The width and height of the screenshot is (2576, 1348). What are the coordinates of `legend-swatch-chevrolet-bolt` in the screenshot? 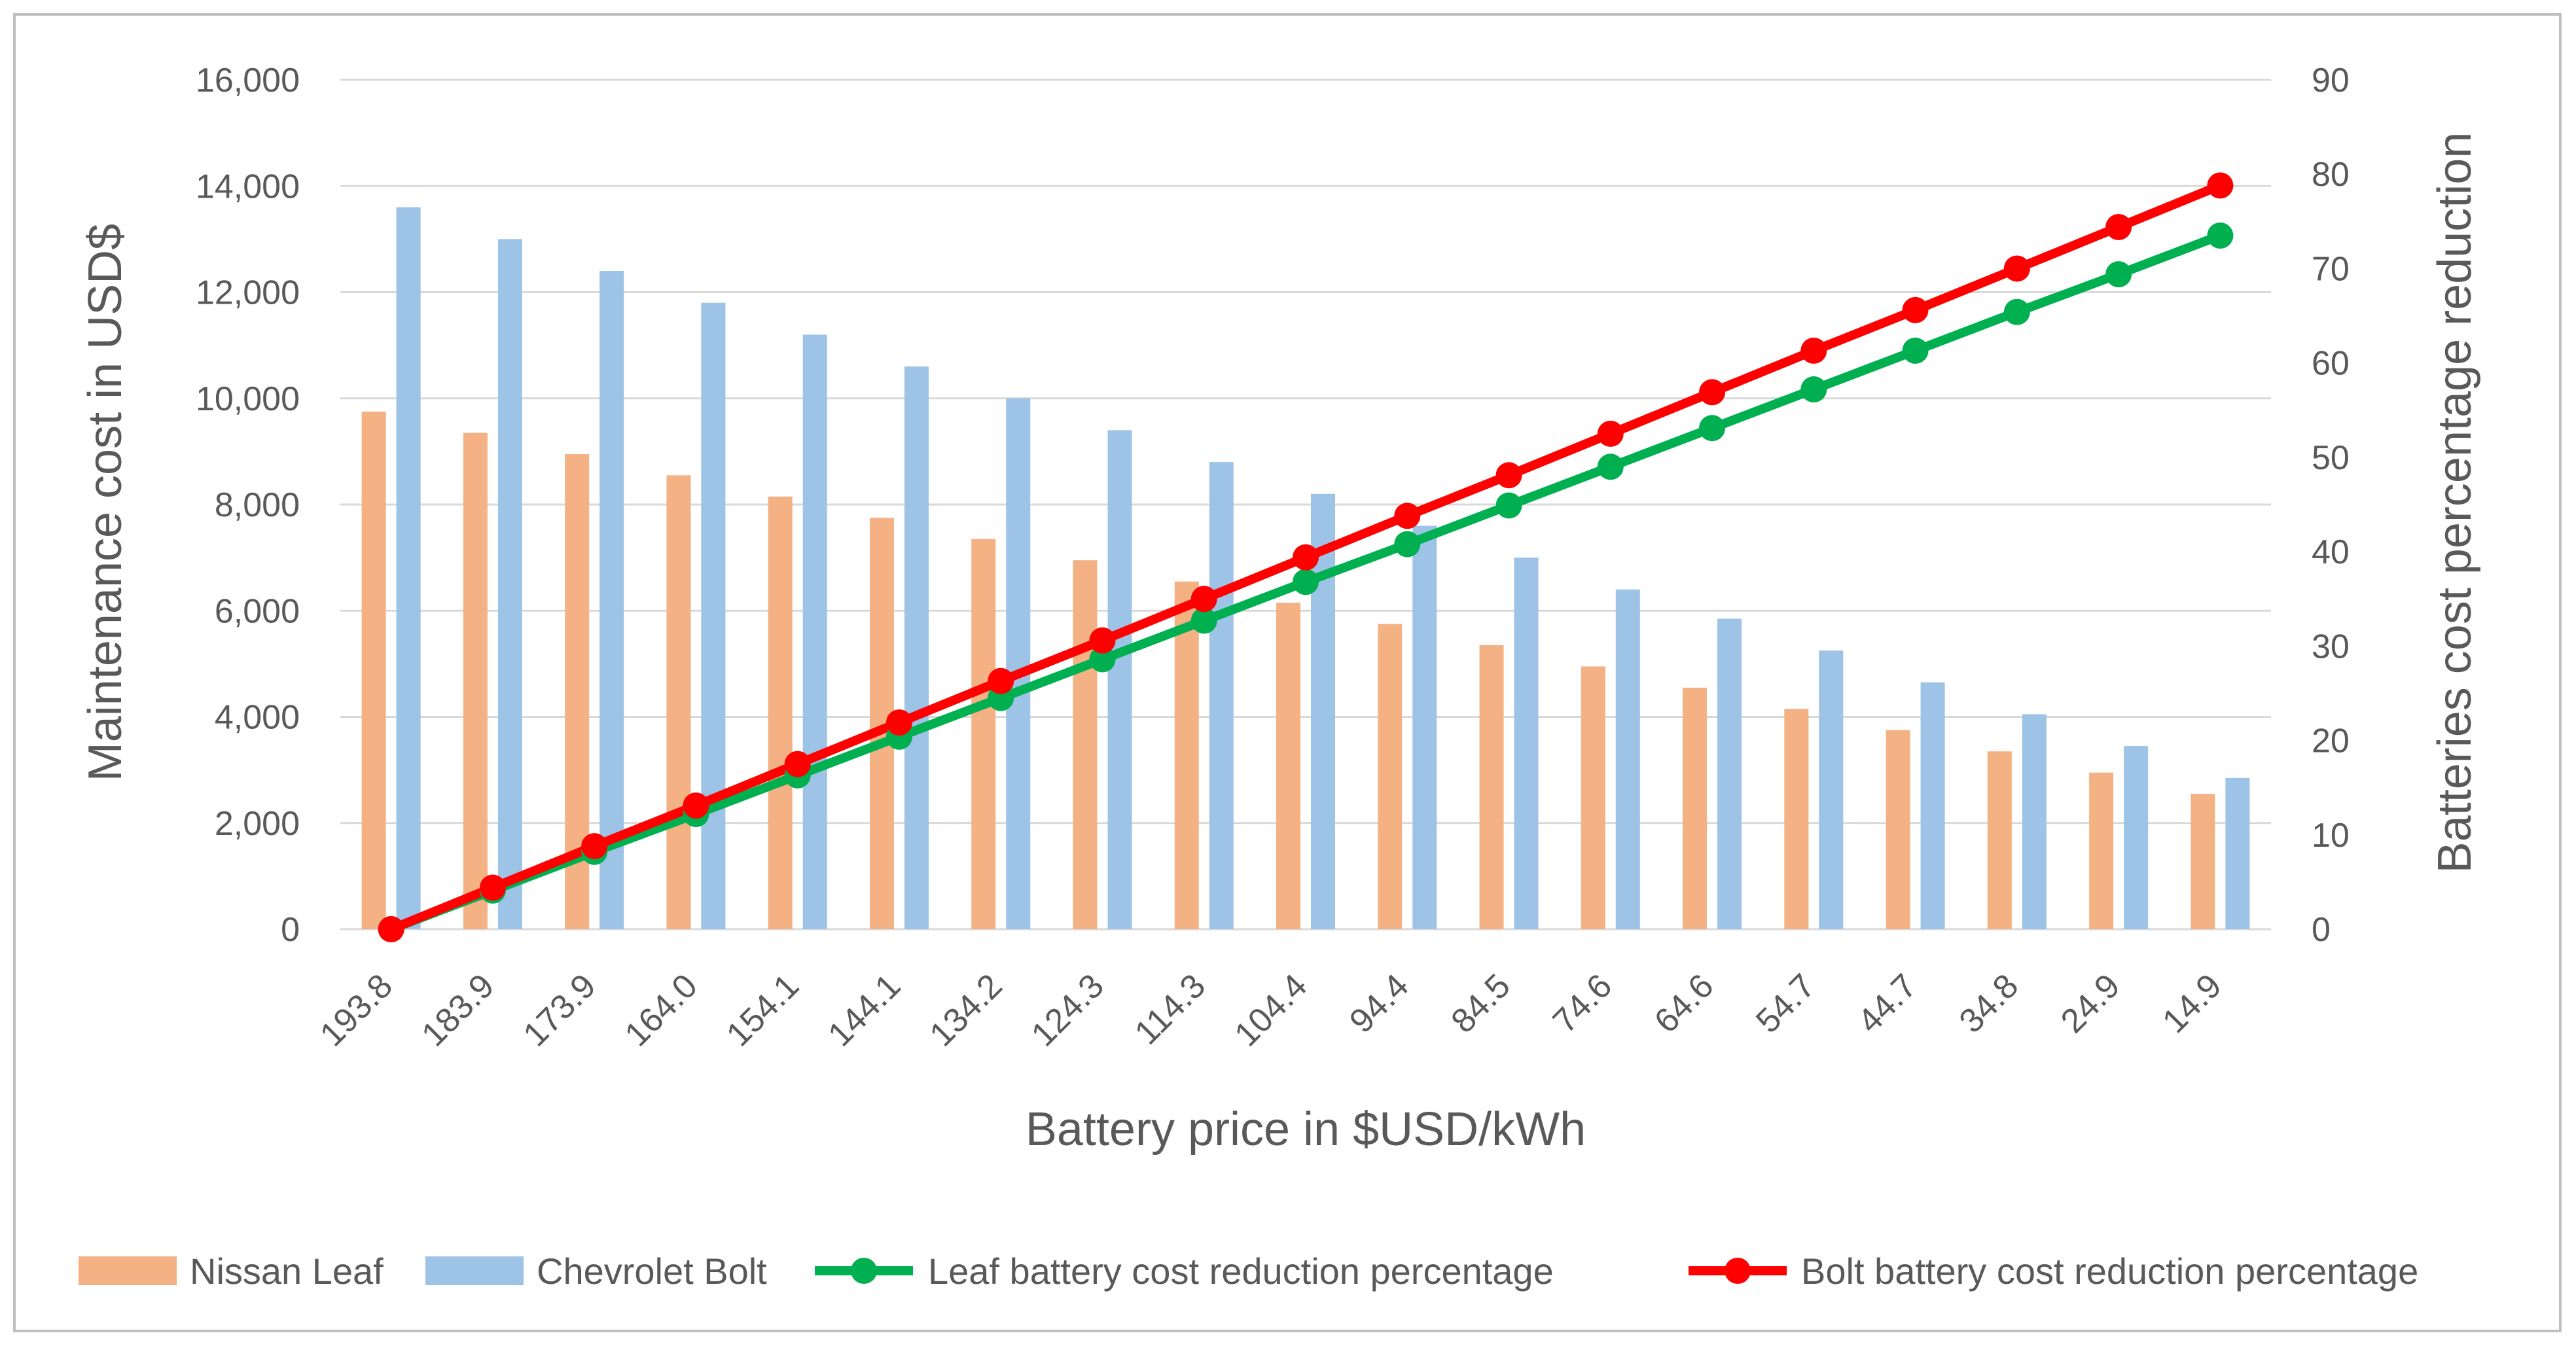 It's located at (474, 1270).